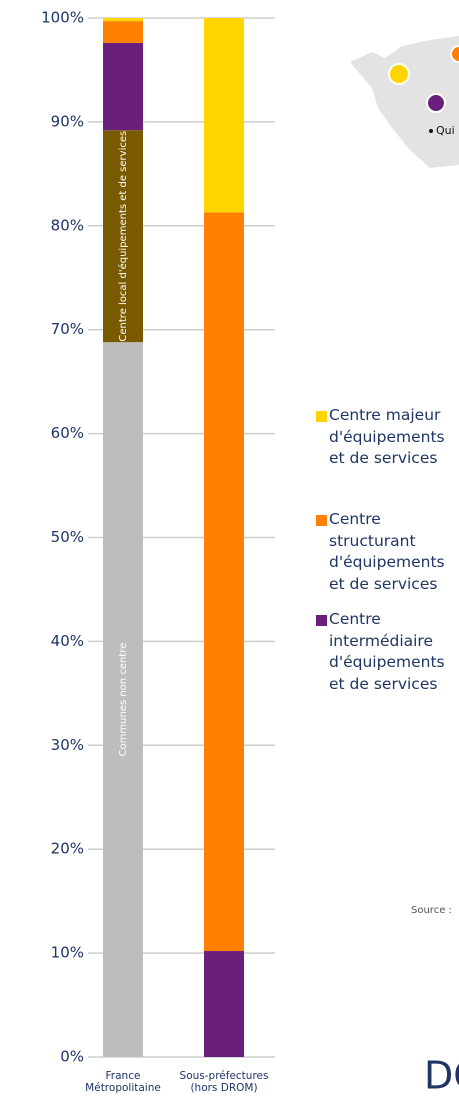  I want to click on x-tick-label: Sous-préfectures (hors DROM), so click(224, 1082).